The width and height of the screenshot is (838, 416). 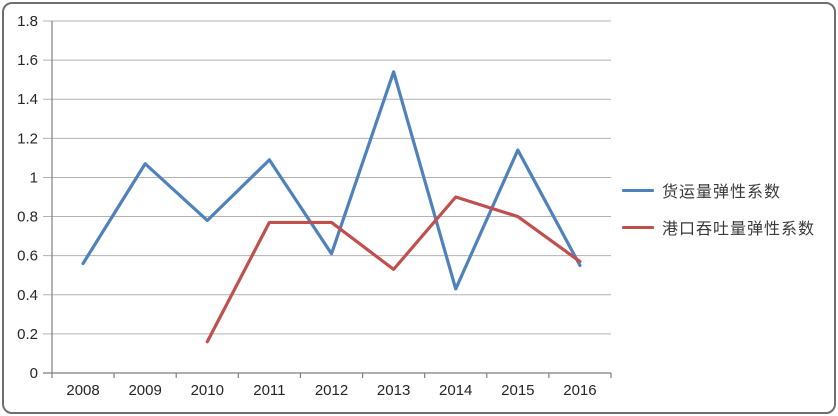 I want to click on x-tick-label: 2012, so click(x=331, y=390).